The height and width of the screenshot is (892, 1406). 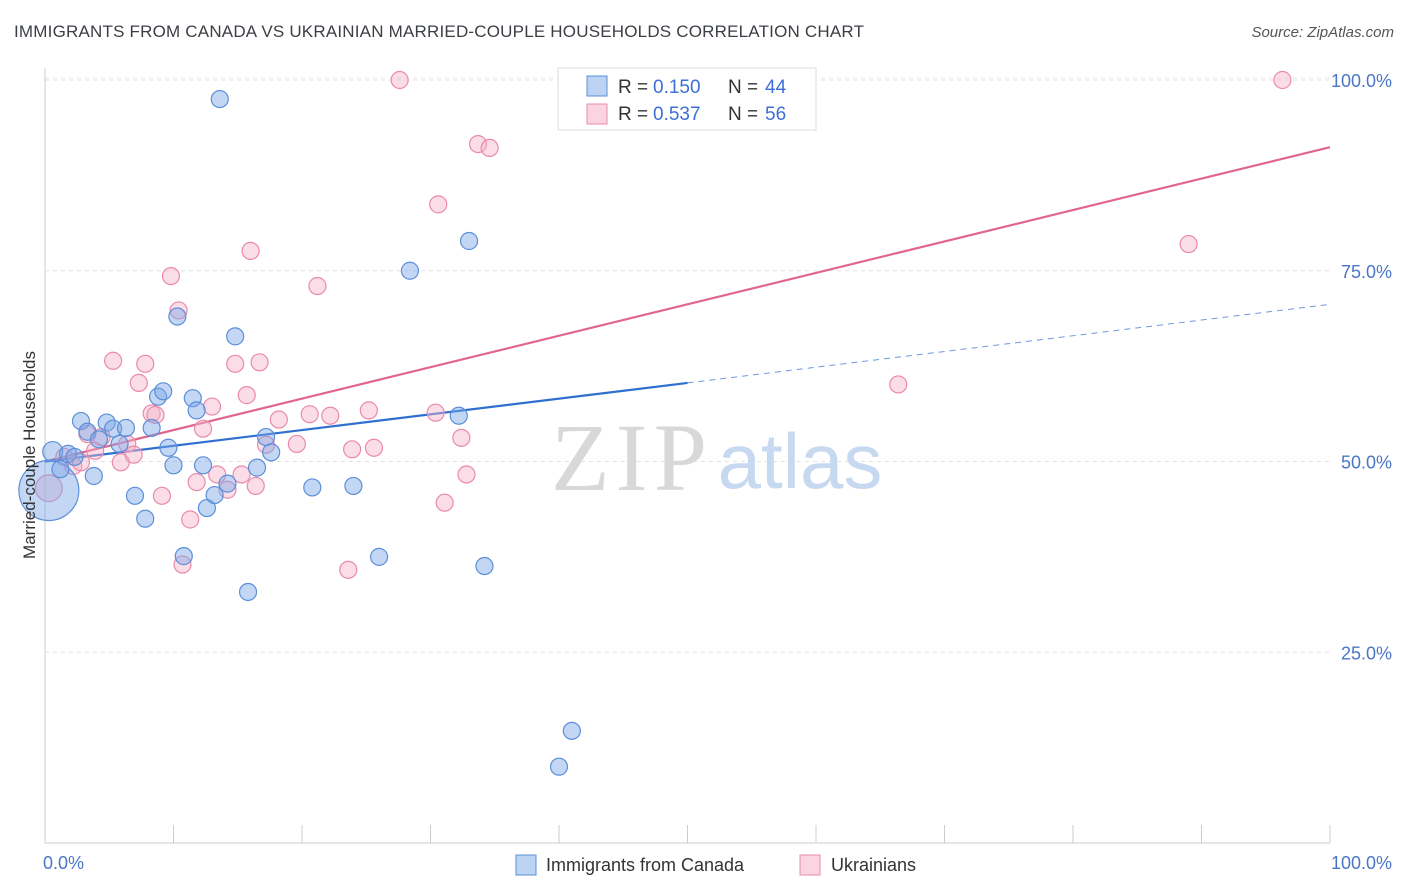 I want to click on legend-swatch-canada, so click(x=597, y=86).